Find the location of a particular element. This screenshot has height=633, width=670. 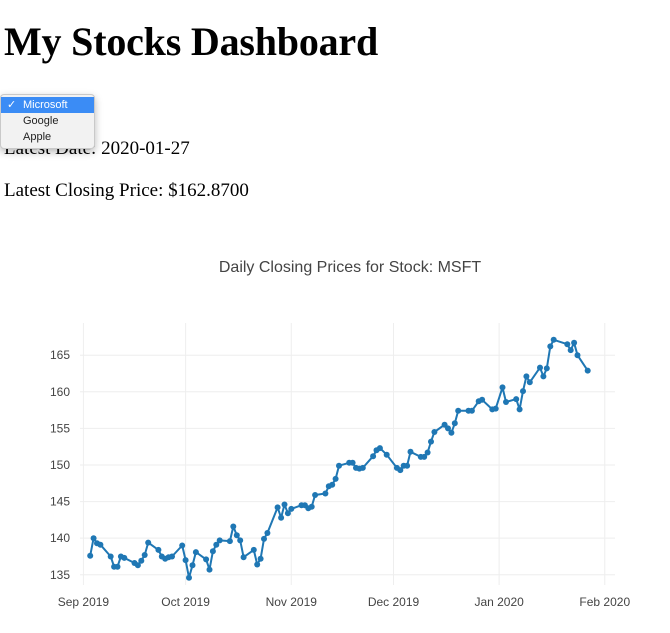

stock-option-google: Google is located at coordinates (47, 121).